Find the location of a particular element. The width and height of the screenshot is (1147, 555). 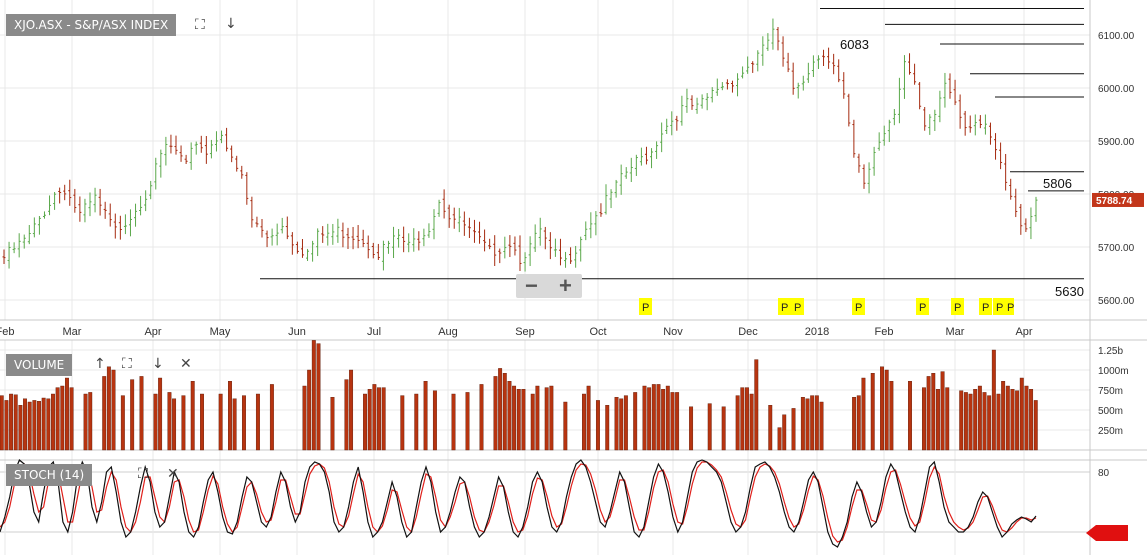

annotation-label: 5806 is located at coordinates (1057, 183).